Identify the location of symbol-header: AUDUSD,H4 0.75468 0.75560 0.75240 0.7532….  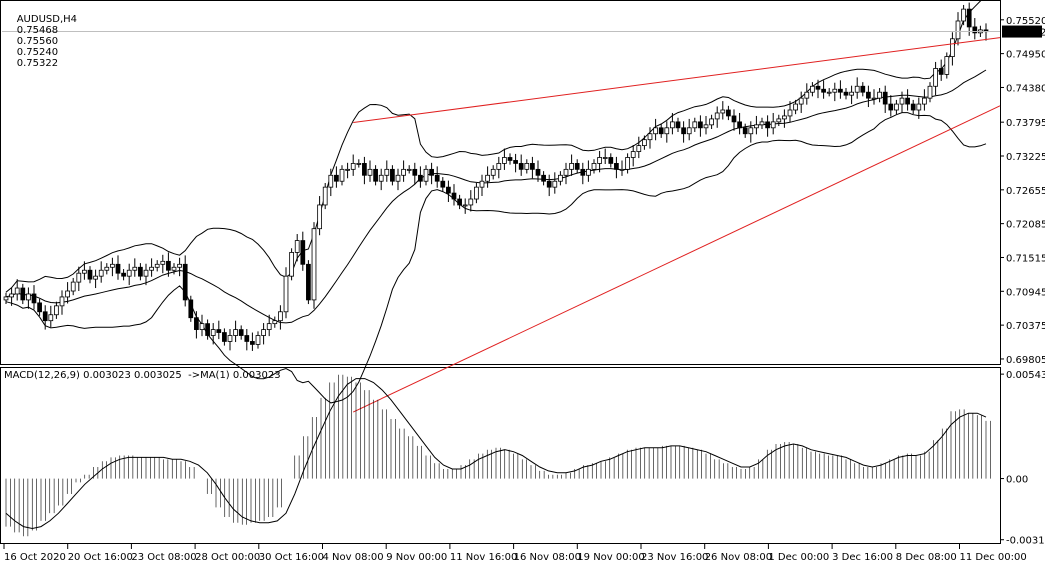
(40, 41).